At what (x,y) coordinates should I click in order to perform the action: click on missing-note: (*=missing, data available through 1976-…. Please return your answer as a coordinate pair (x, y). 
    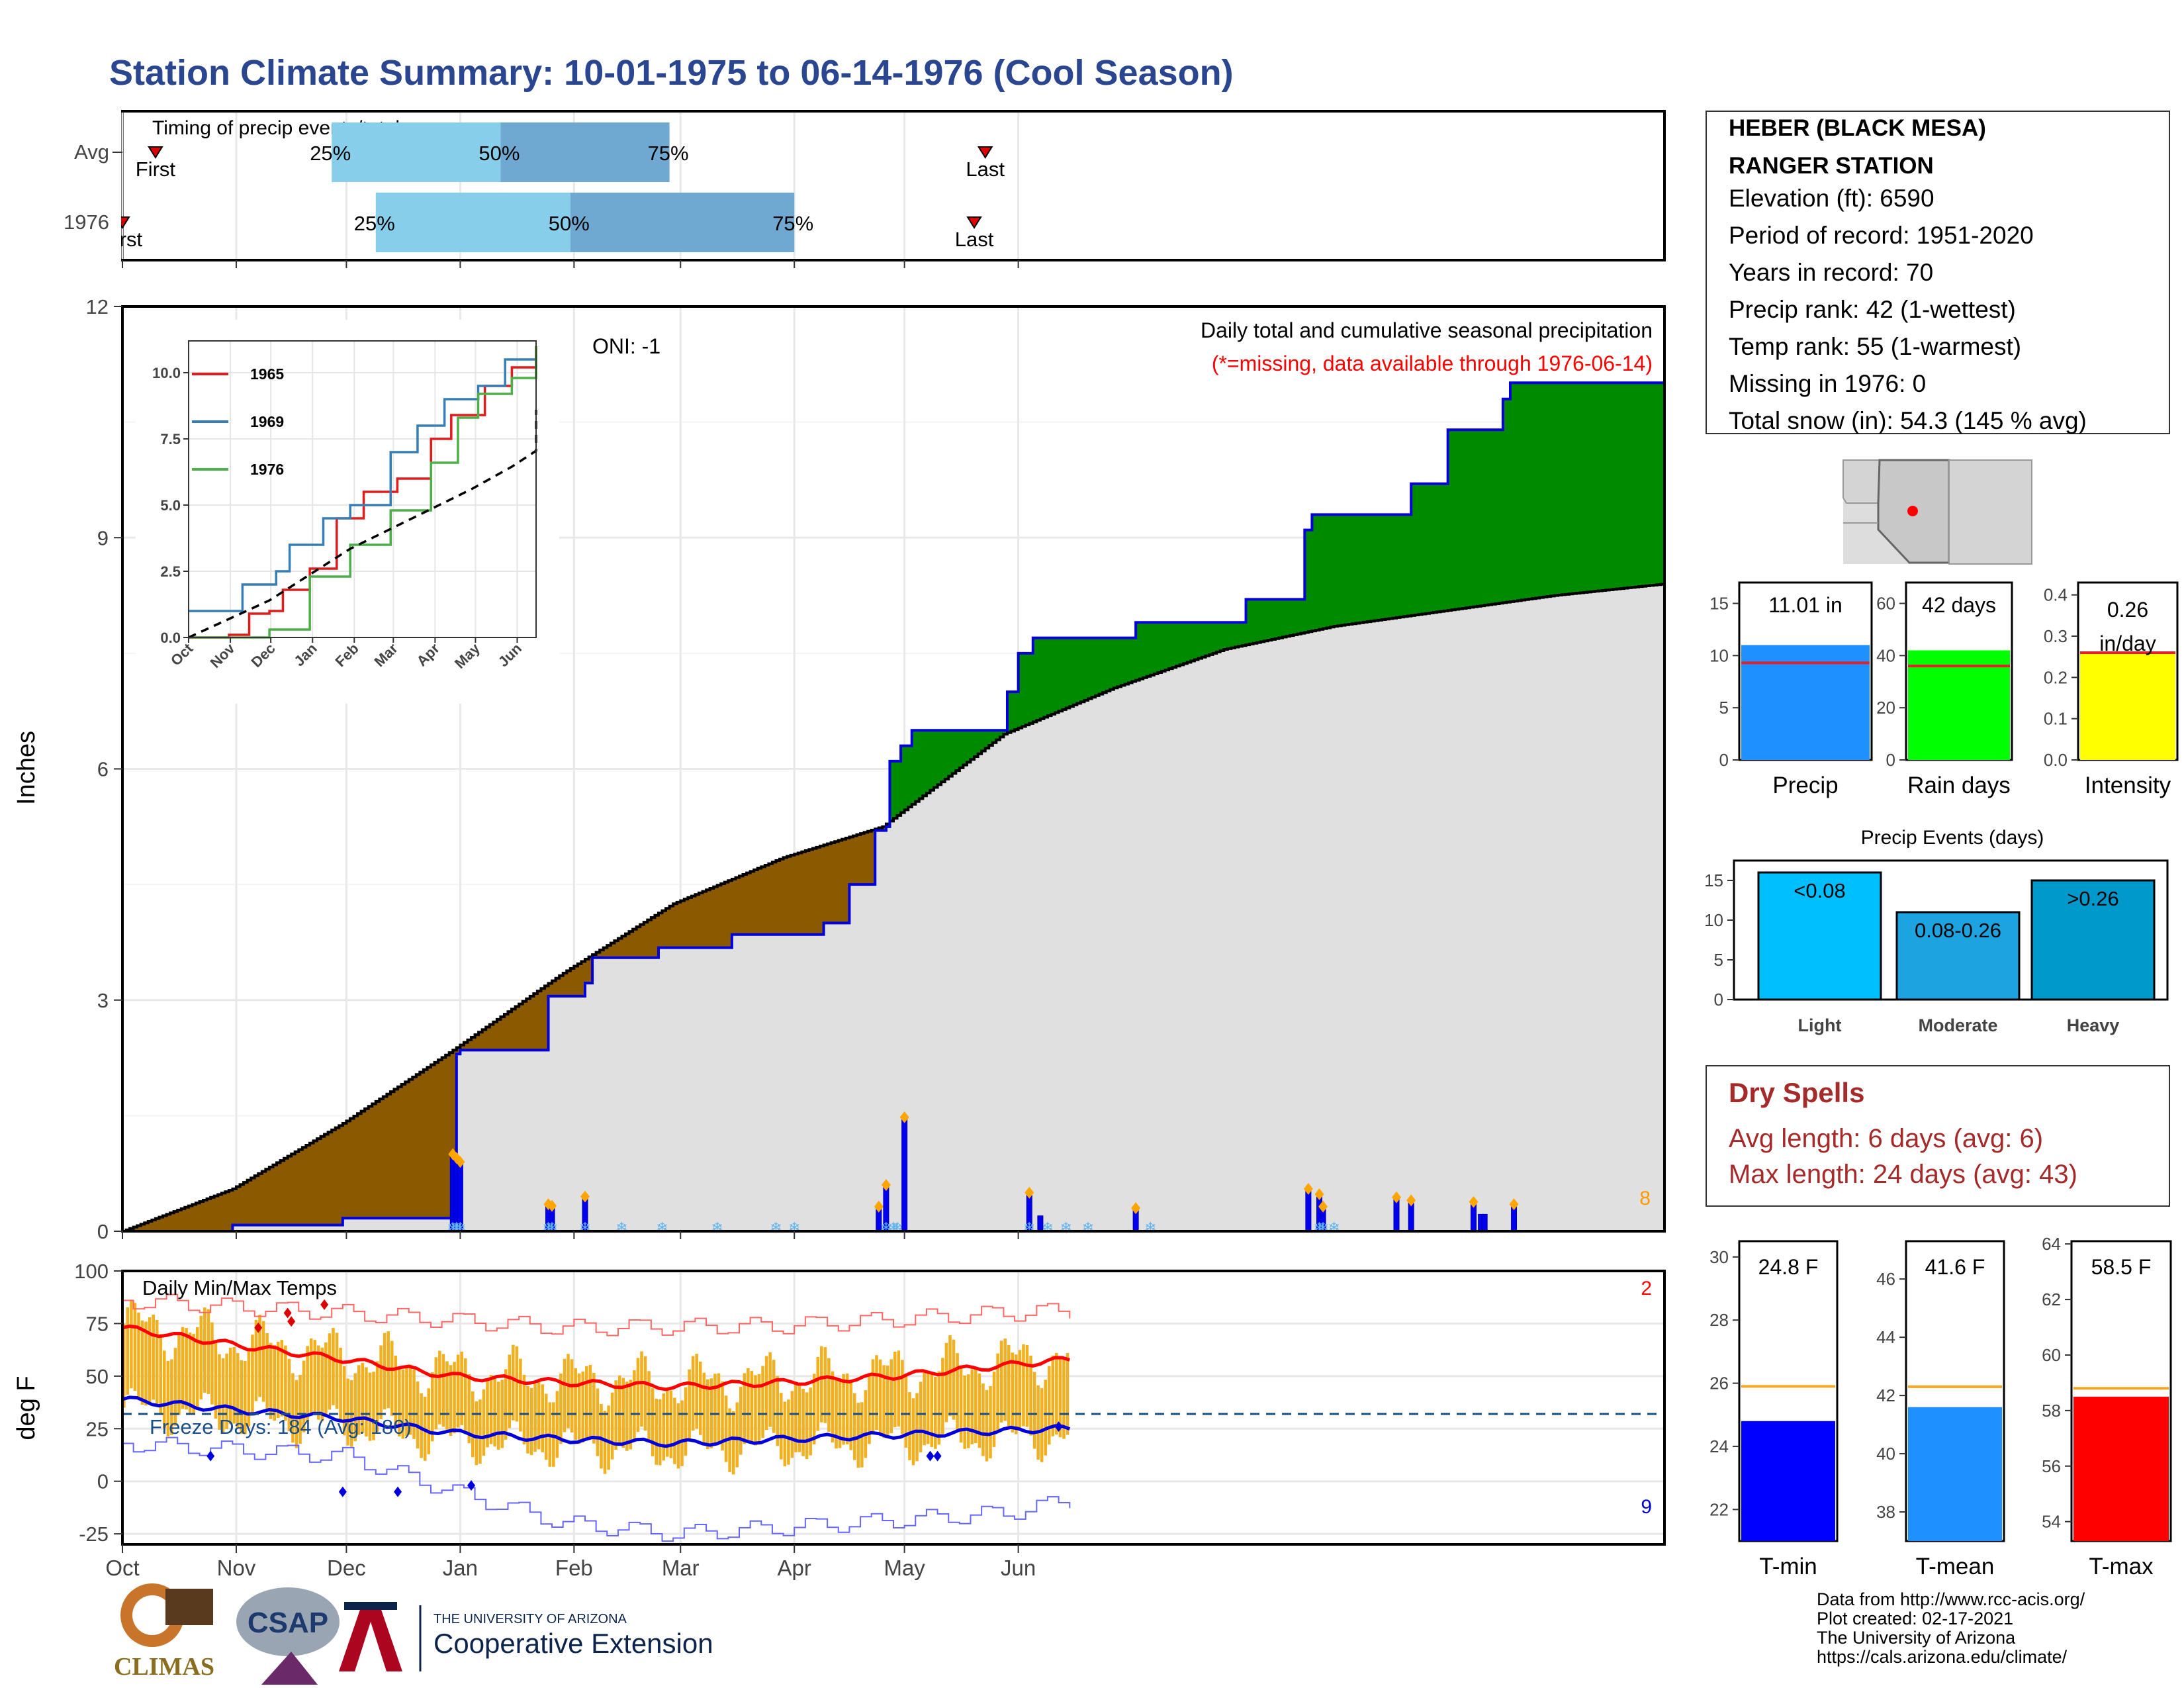
    Looking at the image, I should click on (1433, 363).